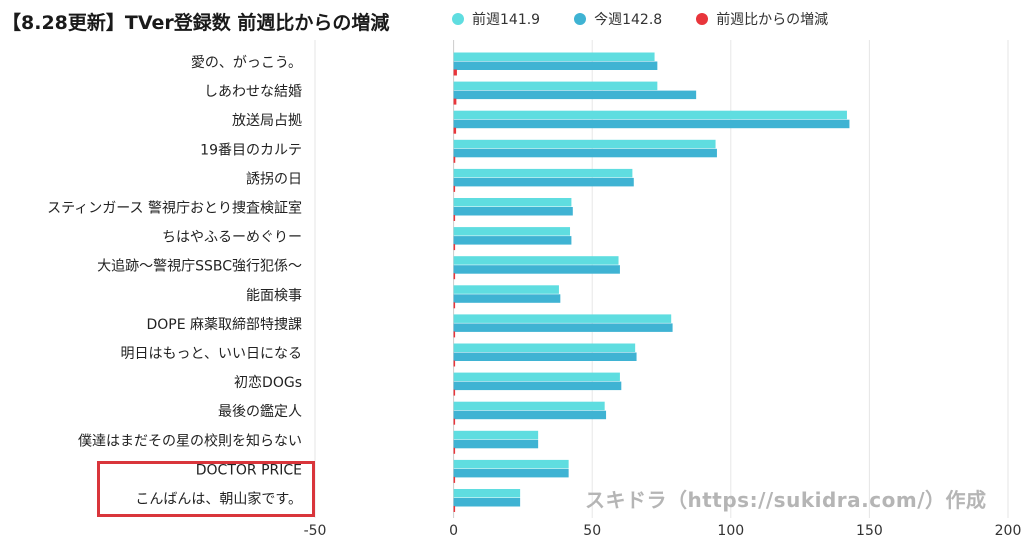 Image resolution: width=1024 pixels, height=538 pixels. I want to click on category-label: 初恋DOGs, so click(268, 382).